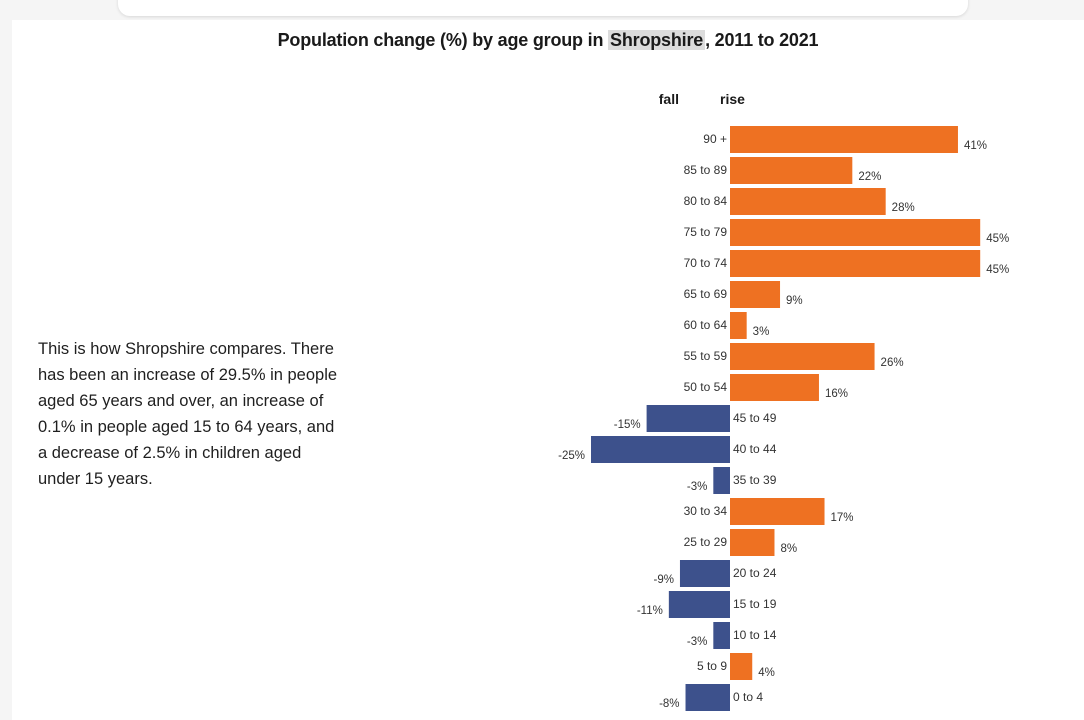 This screenshot has height=720, width=1084. I want to click on value-label-75-to-79: 45%, so click(997, 239).